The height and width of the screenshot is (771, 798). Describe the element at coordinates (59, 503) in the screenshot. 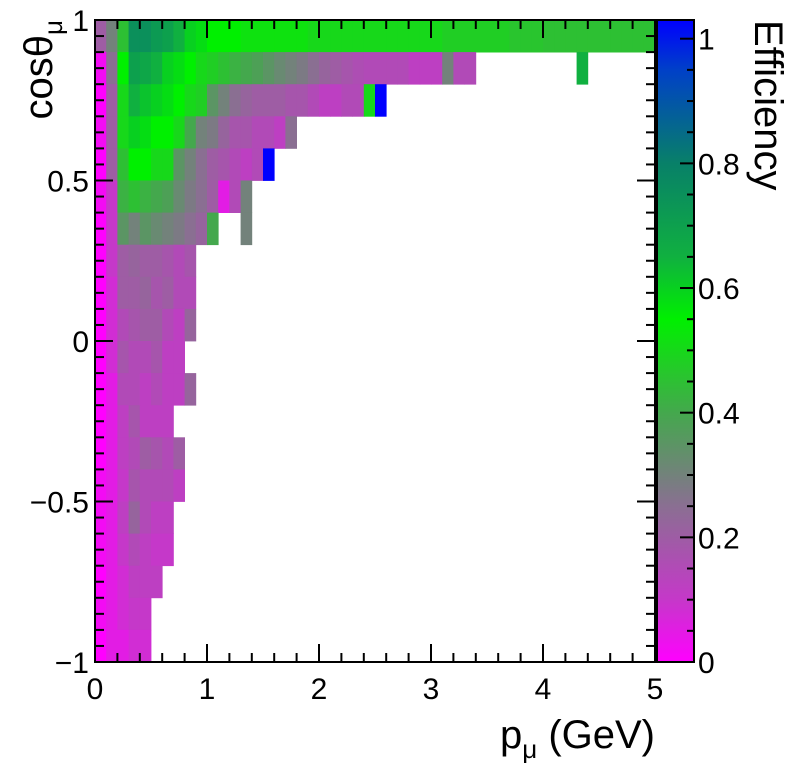

I see `y-tick-label: −0.5` at that location.